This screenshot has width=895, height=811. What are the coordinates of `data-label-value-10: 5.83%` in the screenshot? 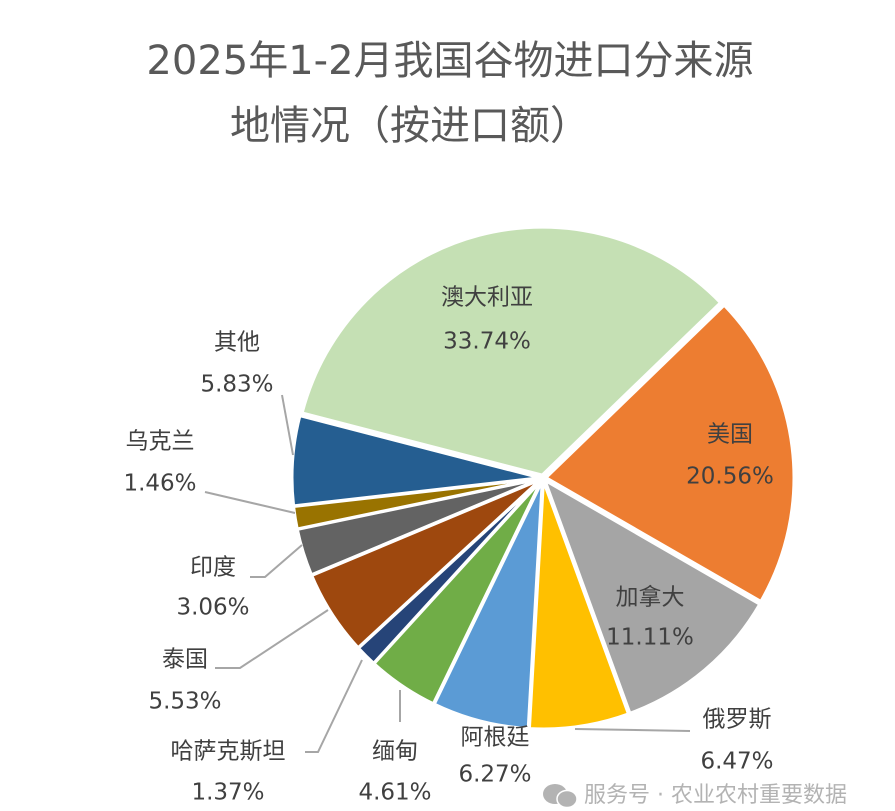 It's located at (236, 385).